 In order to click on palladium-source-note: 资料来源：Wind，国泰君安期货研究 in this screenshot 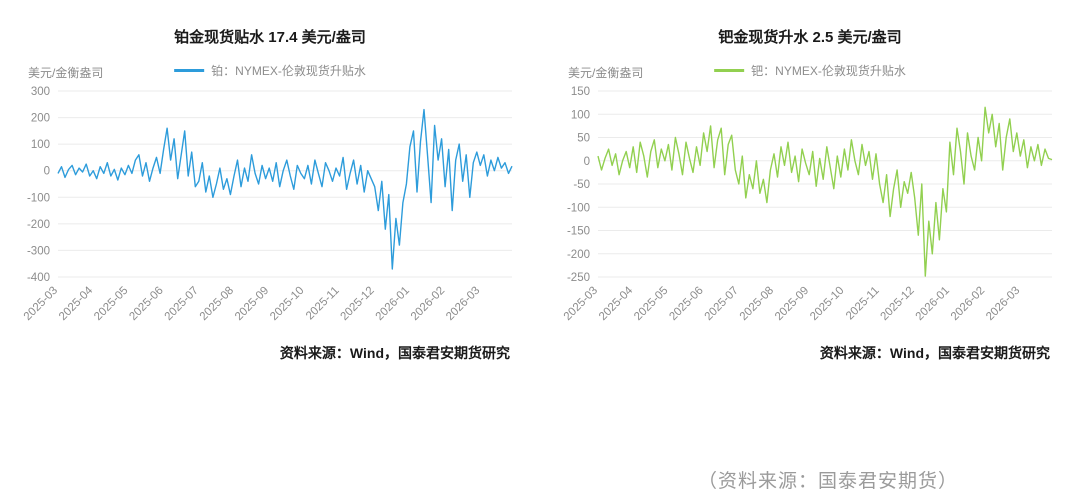, I will do `click(934, 353)`.